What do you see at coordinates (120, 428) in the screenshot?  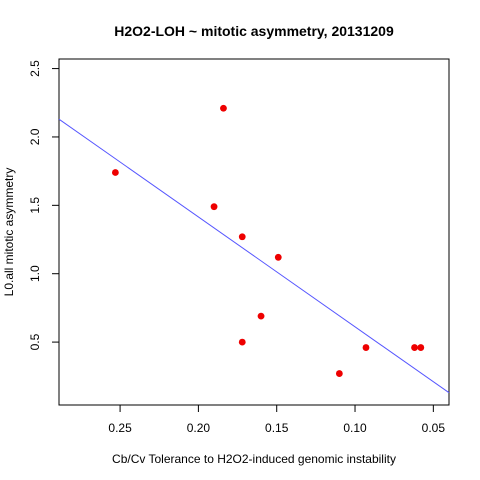 I see `x-tick-label: 0.25` at bounding box center [120, 428].